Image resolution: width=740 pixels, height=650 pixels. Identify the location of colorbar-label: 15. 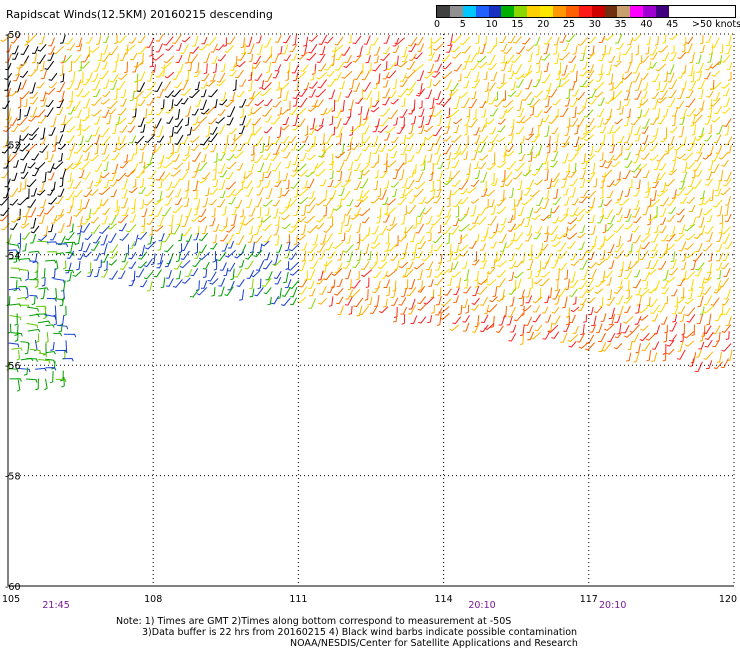
(517, 24).